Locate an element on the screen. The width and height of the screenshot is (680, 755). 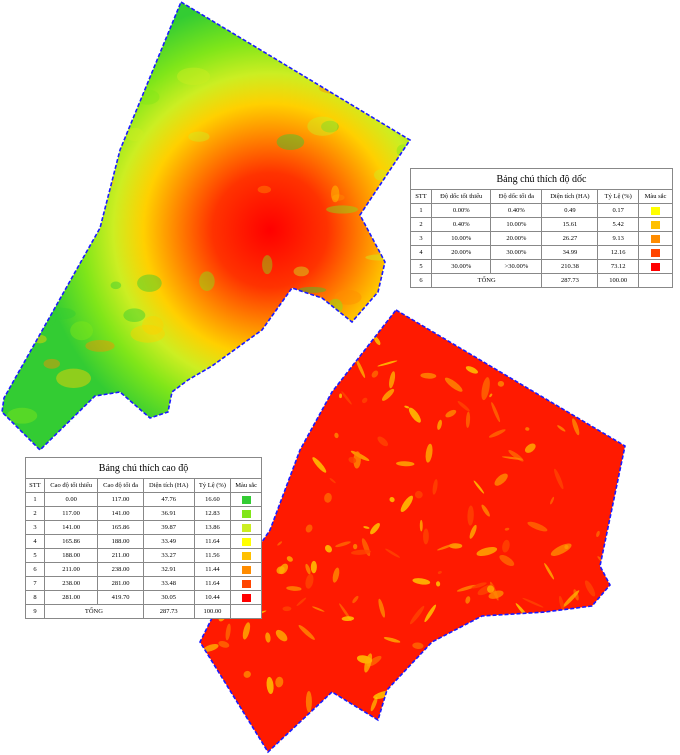
data-row: 4 20.00% 30.00% 34.99 12.16 is located at coordinates (541, 252).